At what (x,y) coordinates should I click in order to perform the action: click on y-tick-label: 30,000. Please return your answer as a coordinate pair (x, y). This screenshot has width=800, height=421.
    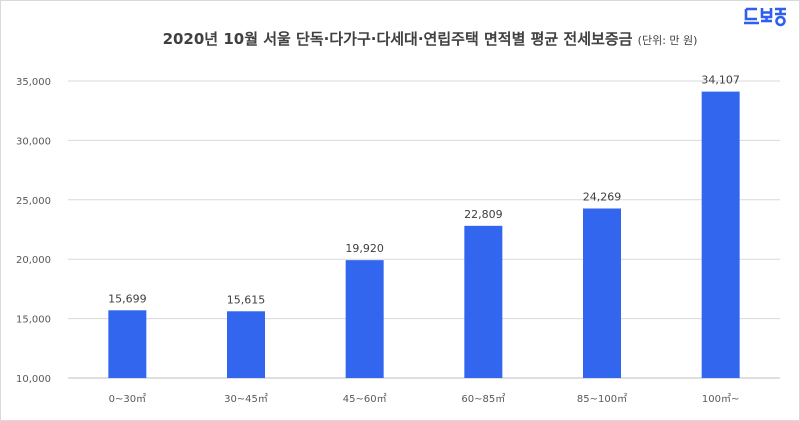
    Looking at the image, I should click on (33, 141).